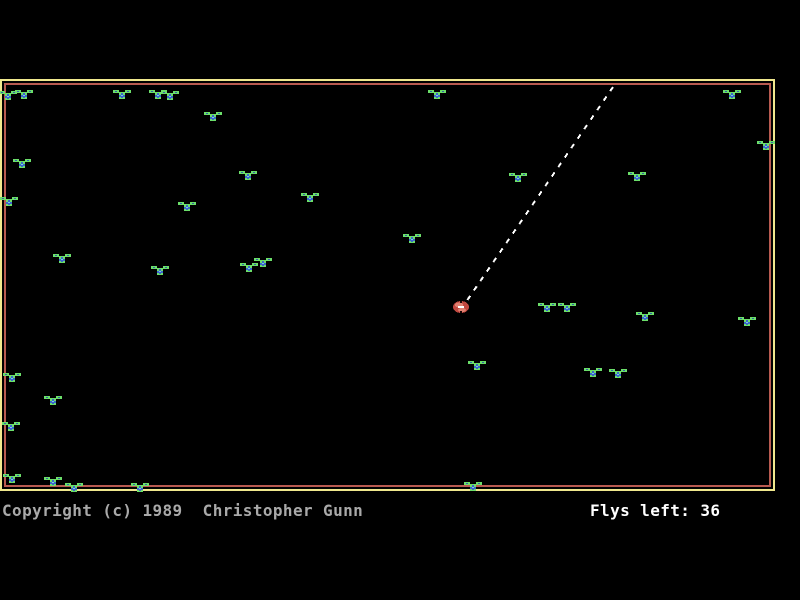 This screenshot has height=600, width=800. Describe the element at coordinates (539, 194) in the screenshot. I see `tongue-line` at that location.